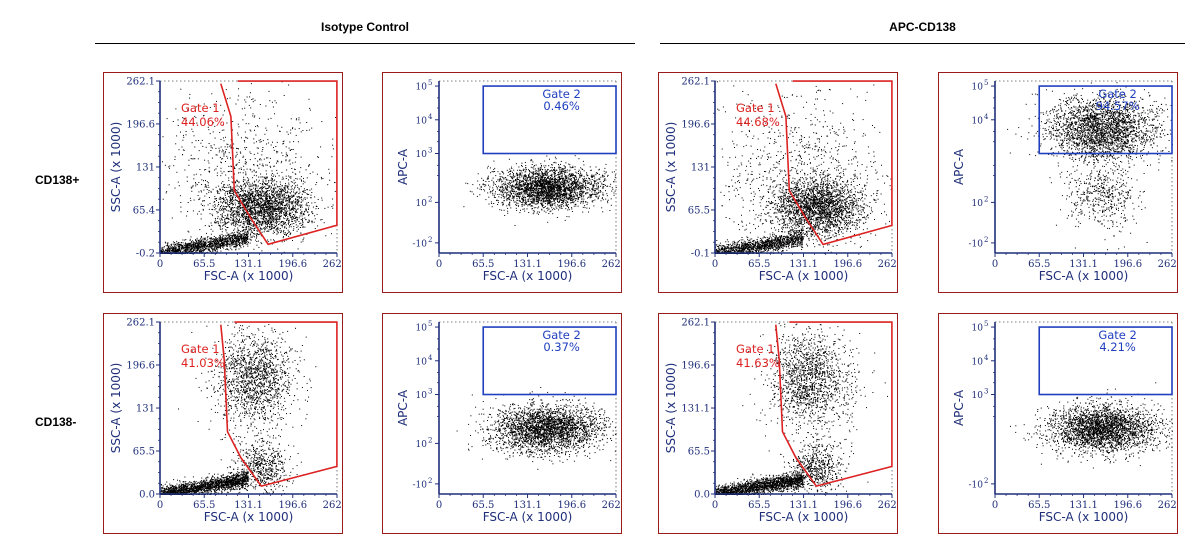 The height and width of the screenshot is (536, 1192). Describe the element at coordinates (1117, 347) in the screenshot. I see `gate2-percent: 4.21%` at that location.